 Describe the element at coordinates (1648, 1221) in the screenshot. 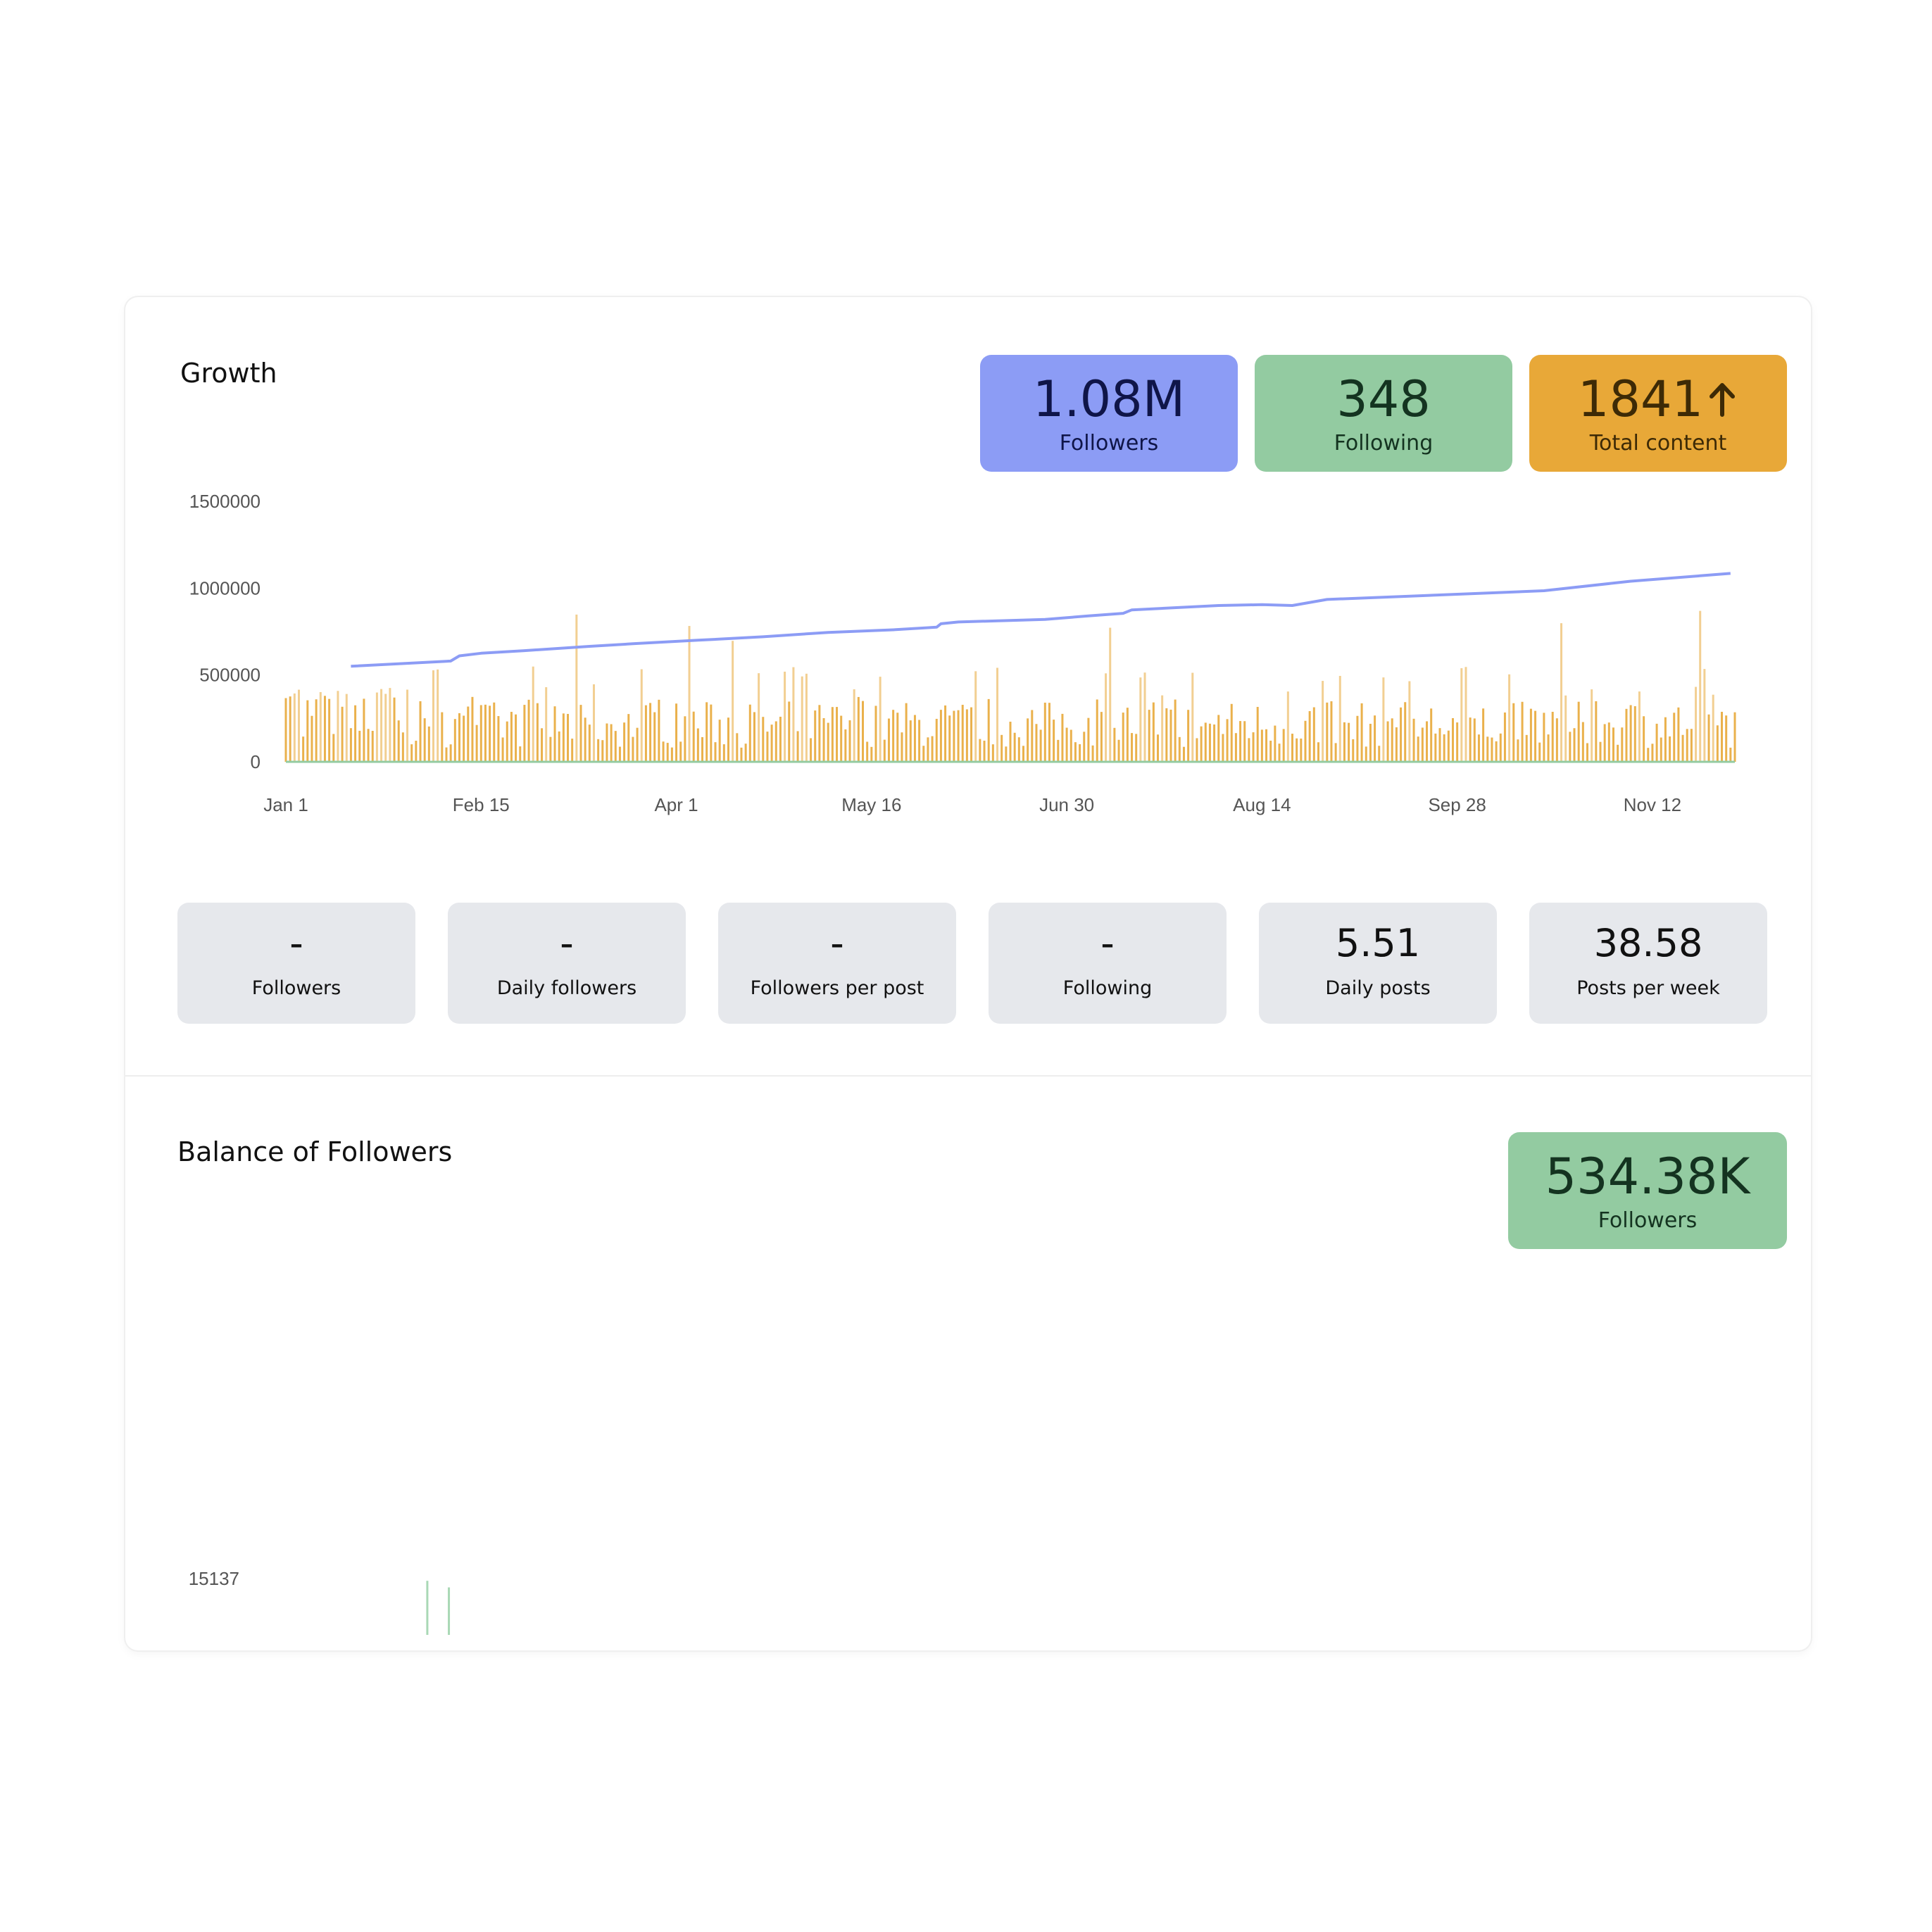

I see `balance-followers-stat-label: Followers` at that location.